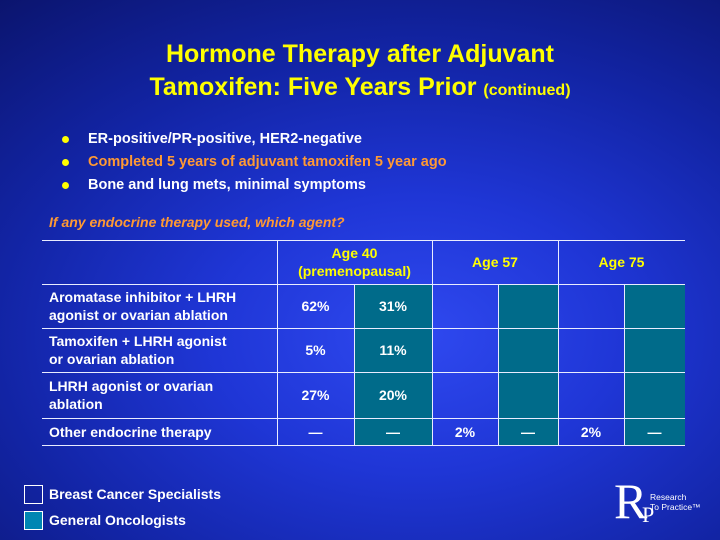  What do you see at coordinates (315, 395) in the screenshot?
I see `cell-value: 27%` at bounding box center [315, 395].